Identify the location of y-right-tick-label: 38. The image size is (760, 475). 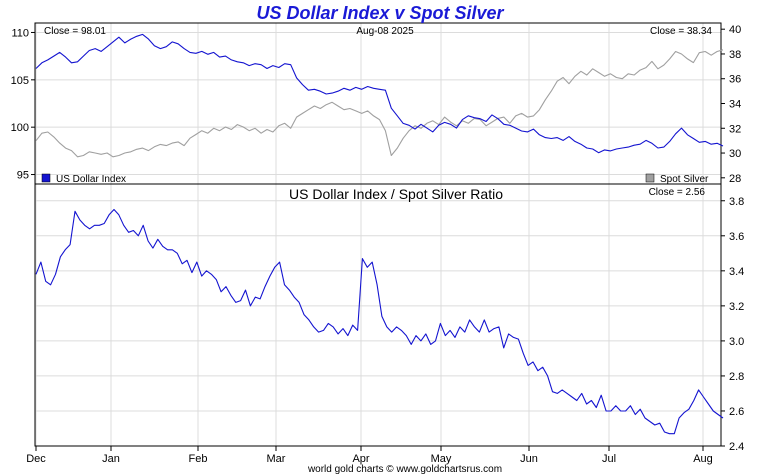
(735, 55).